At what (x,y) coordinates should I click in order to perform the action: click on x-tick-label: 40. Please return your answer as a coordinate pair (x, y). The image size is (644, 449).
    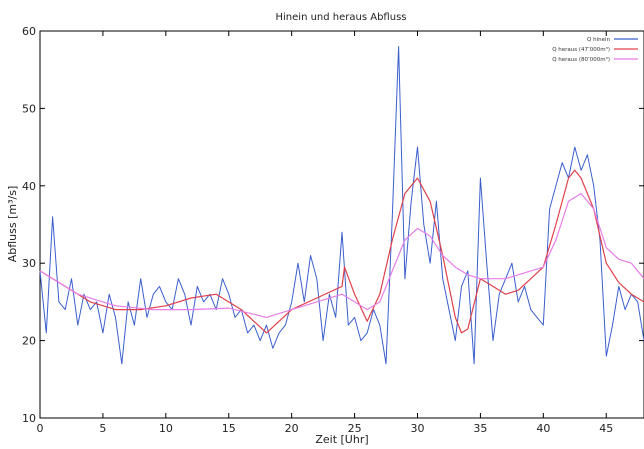
    Looking at the image, I should click on (543, 428).